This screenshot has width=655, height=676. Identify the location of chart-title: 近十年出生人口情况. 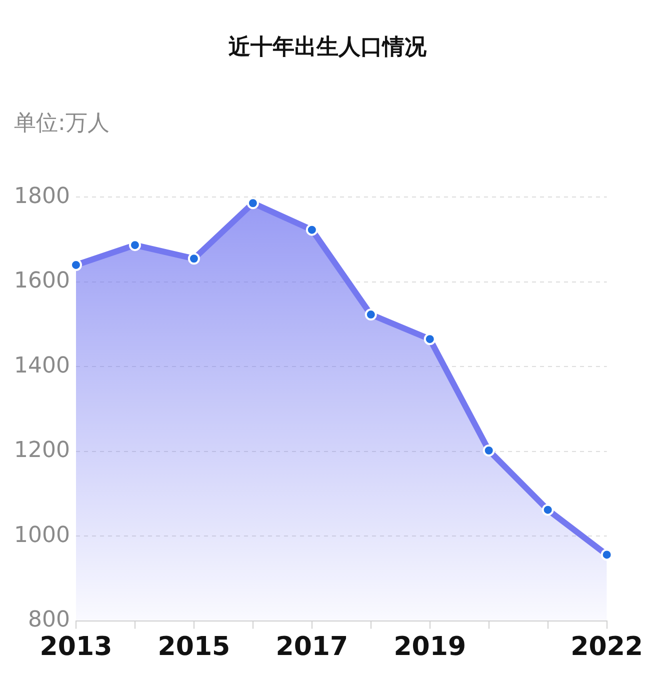
(328, 48).